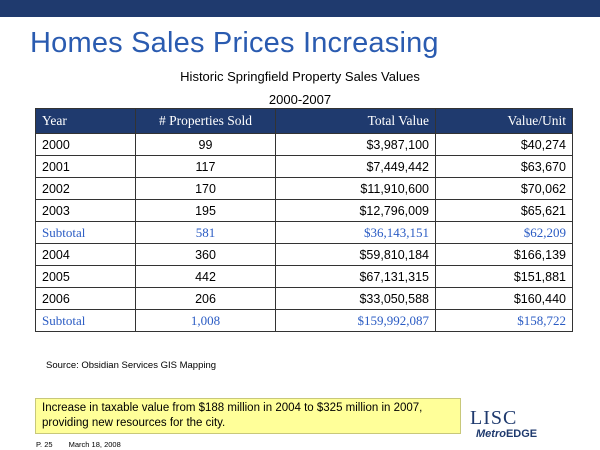 Image resolution: width=600 pixels, height=450 pixels. I want to click on table-row: 2002 170 $11,910,600 $70,062, so click(304, 188).